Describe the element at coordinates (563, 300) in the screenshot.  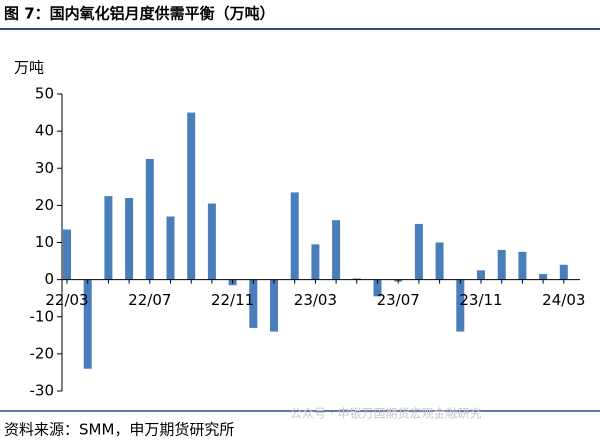
I see `x-tick-label: 24/03` at that location.